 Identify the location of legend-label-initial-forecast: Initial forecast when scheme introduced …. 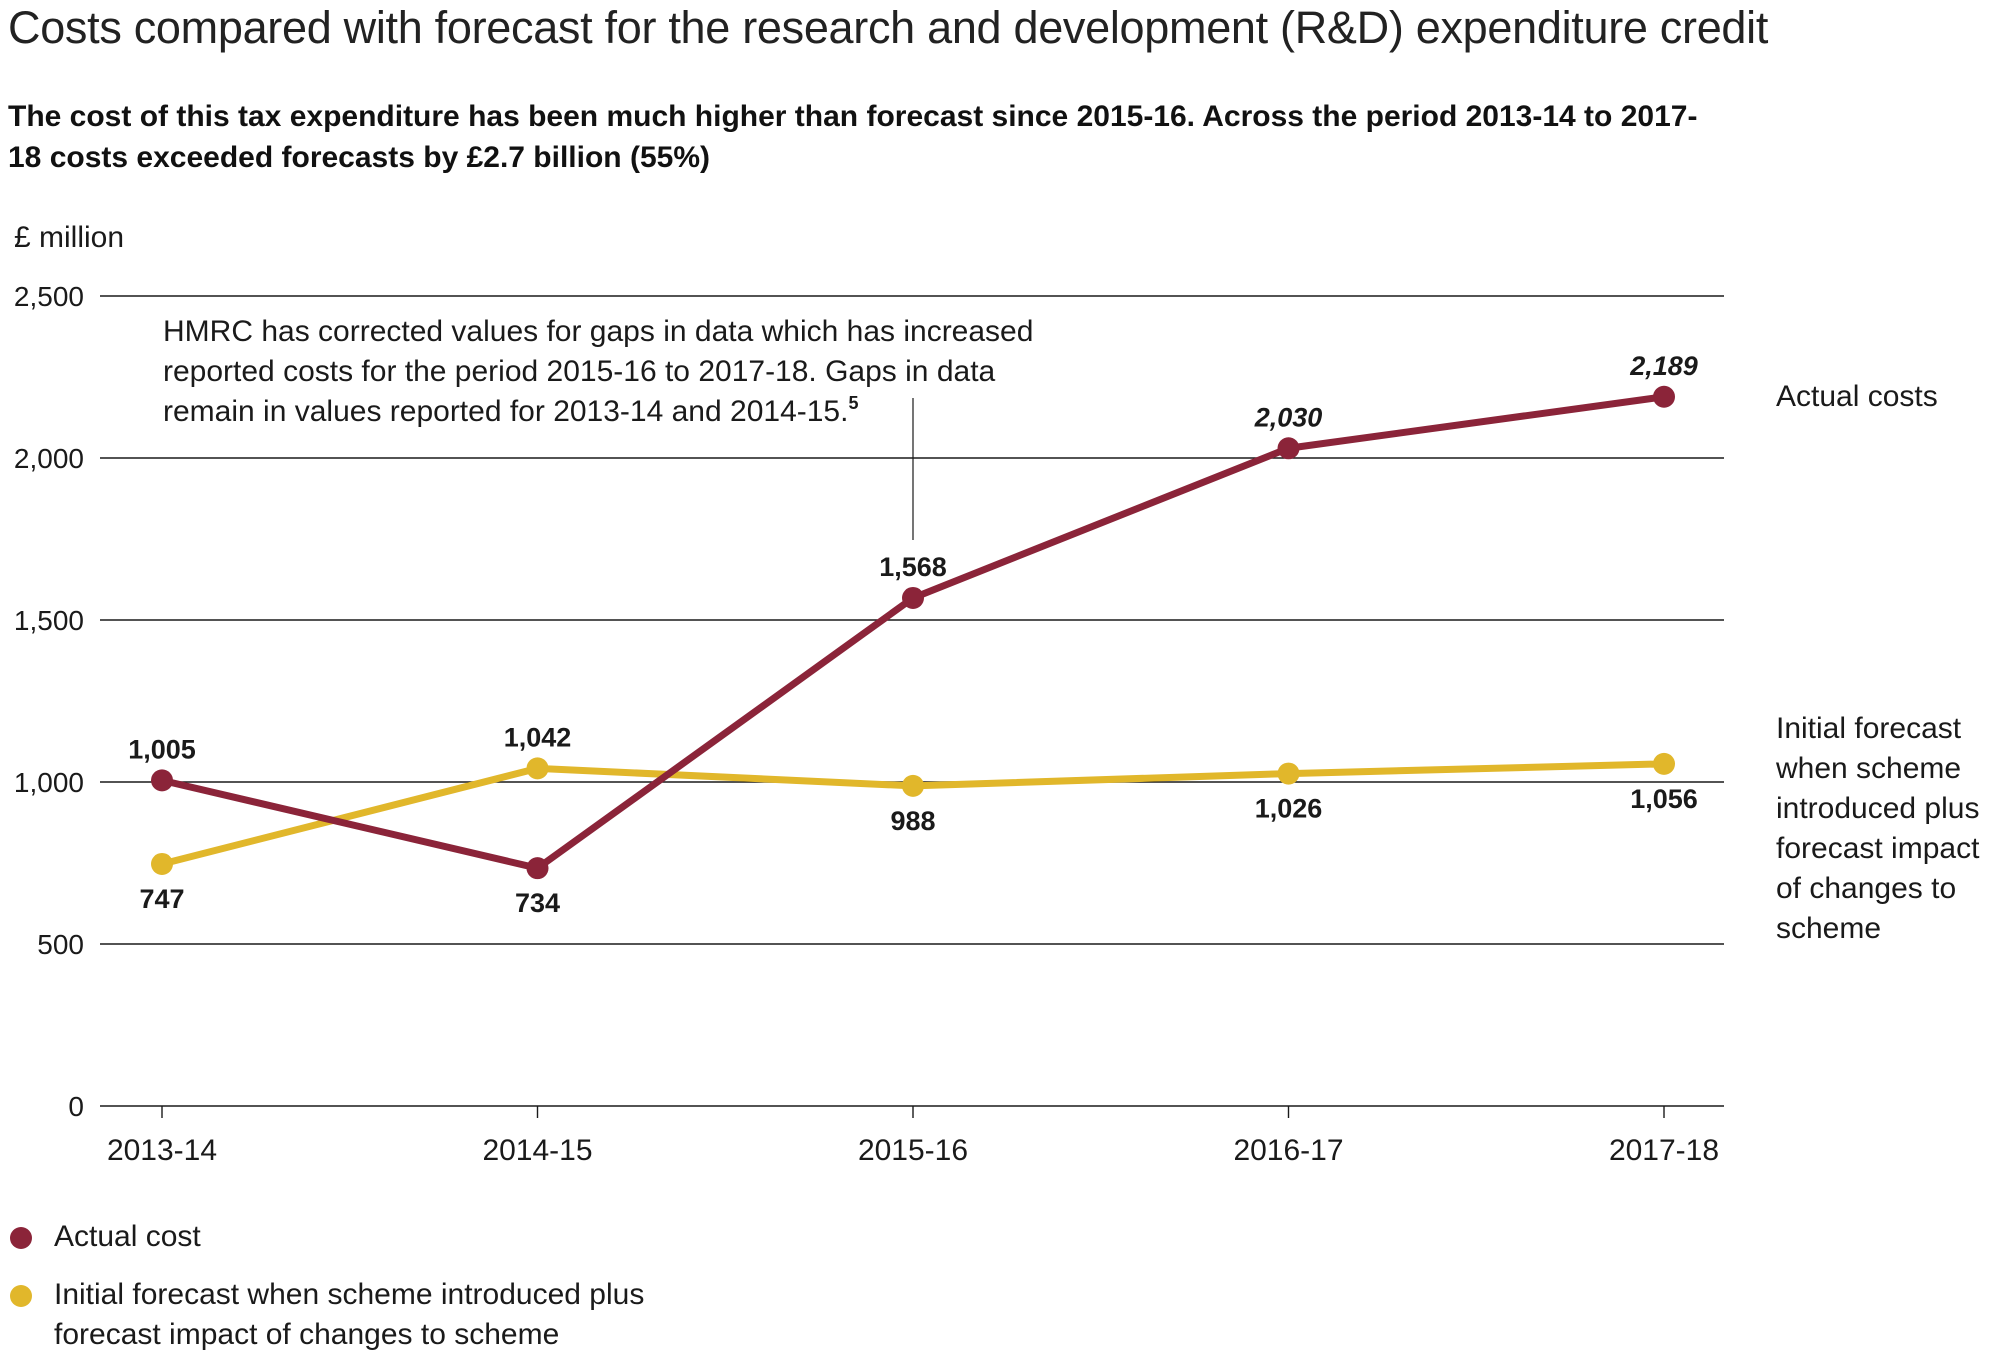
(349, 1314).